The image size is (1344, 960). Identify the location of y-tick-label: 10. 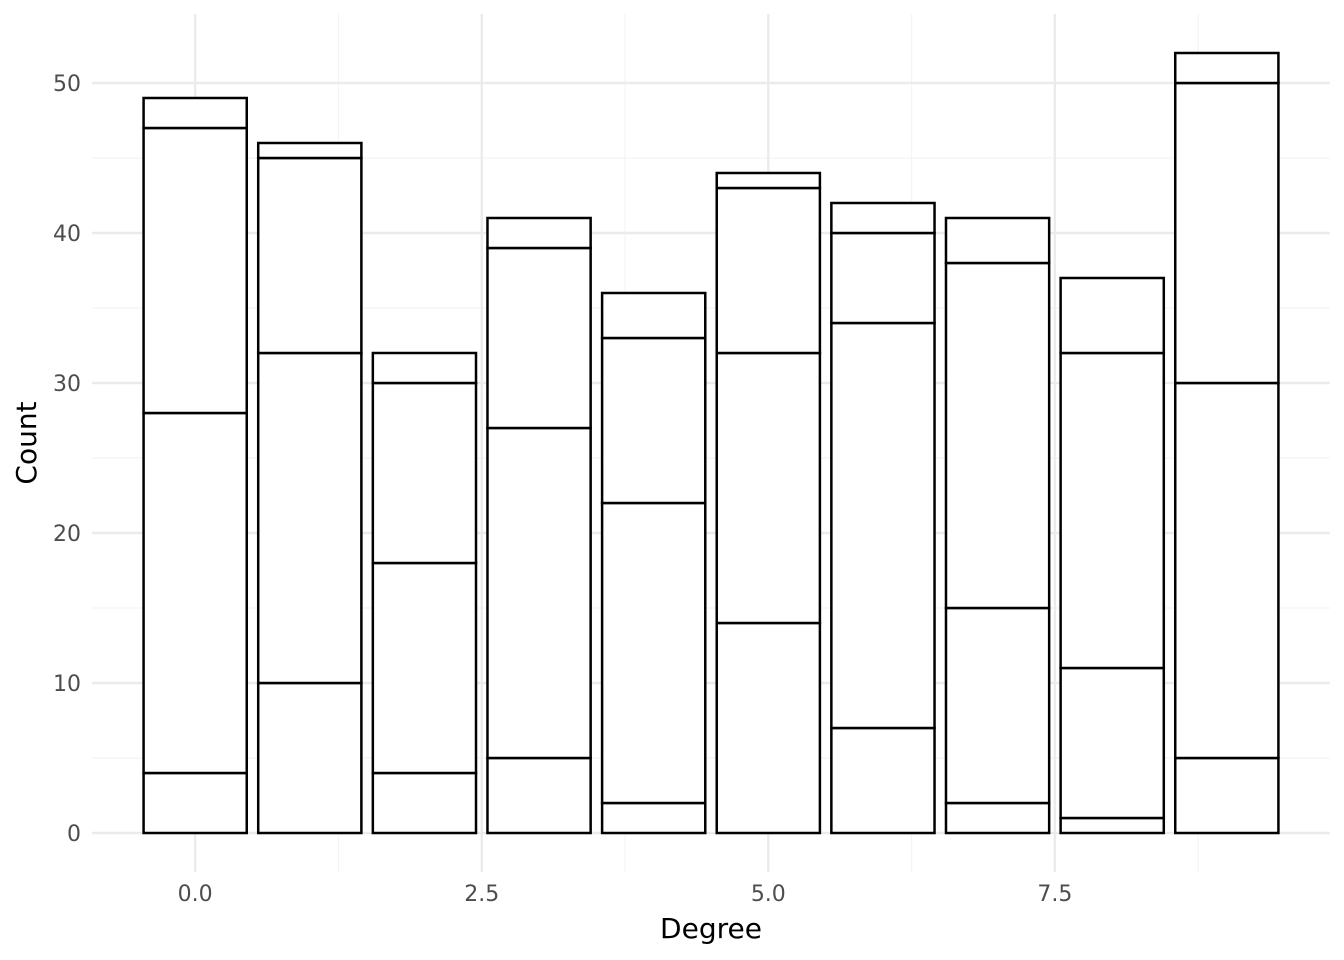
(67, 684).